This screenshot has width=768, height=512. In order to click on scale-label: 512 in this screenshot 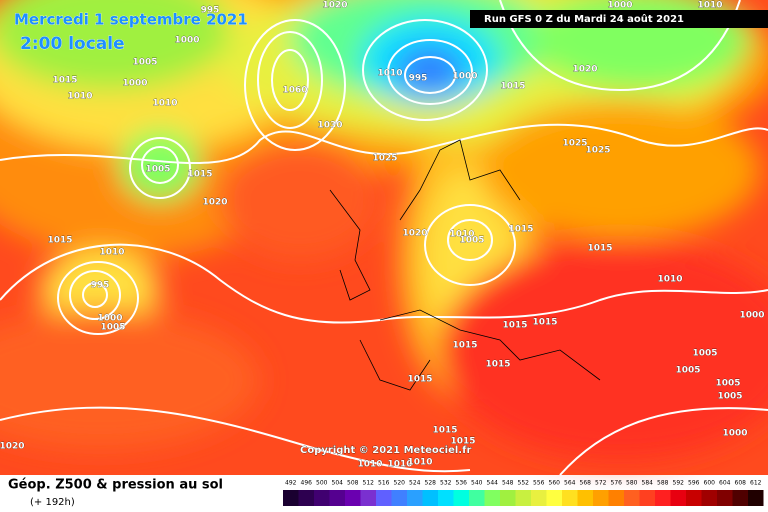, I will do `click(369, 483)`.